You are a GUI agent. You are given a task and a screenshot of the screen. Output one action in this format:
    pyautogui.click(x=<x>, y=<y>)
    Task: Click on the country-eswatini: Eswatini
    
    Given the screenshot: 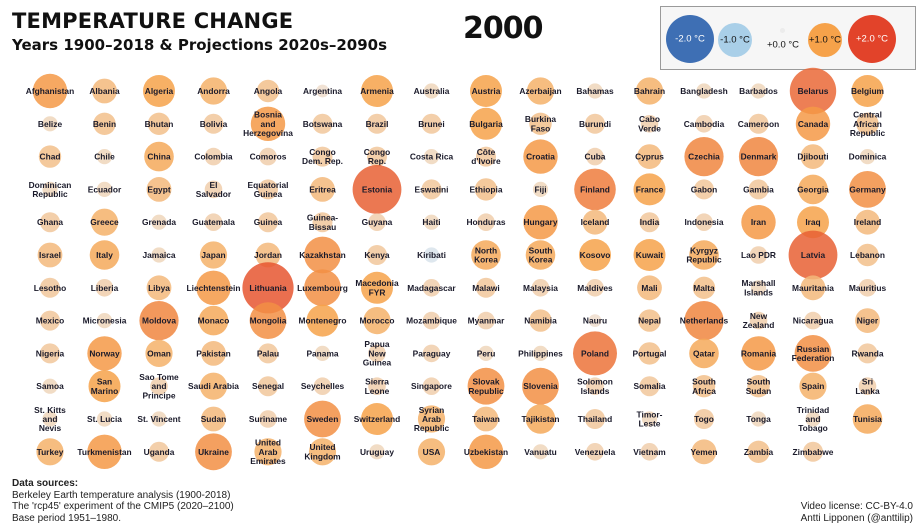 What is the action you would take?
    pyautogui.click(x=431, y=189)
    